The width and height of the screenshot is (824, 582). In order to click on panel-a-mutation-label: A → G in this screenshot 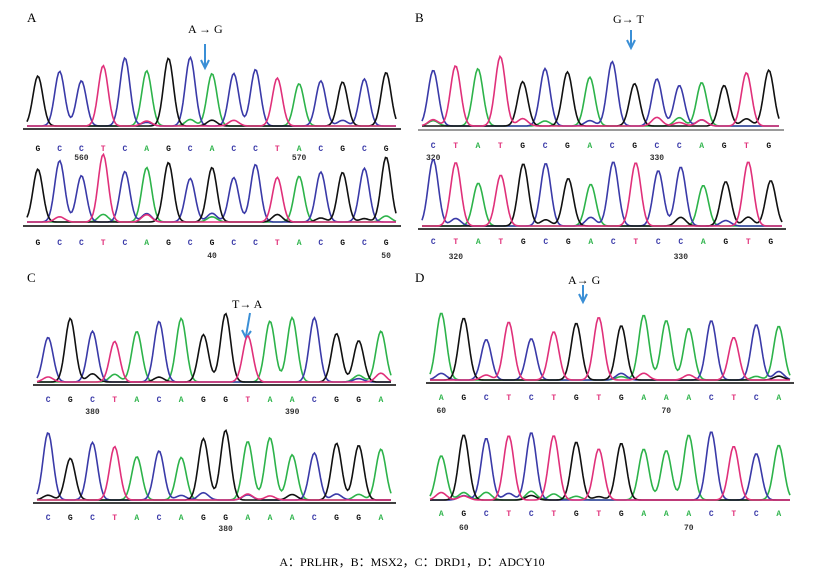, I will do `click(205, 29)`.